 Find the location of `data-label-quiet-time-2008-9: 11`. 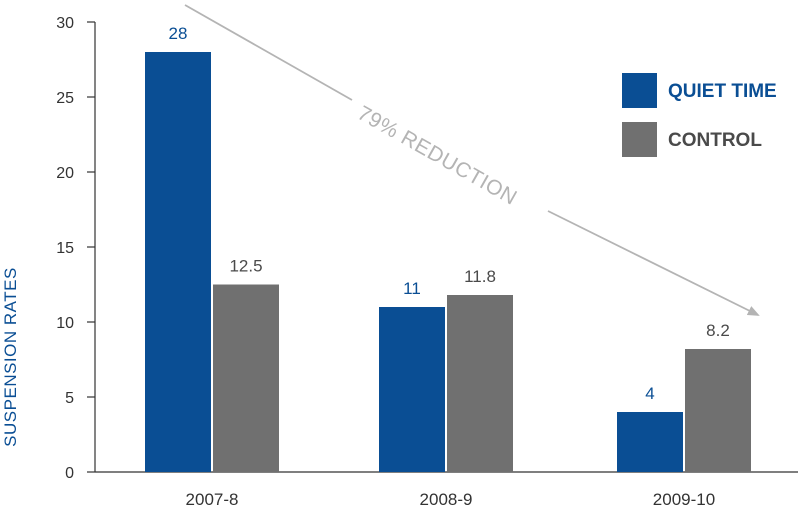

data-label-quiet-time-2008-9: 11 is located at coordinates (412, 288).